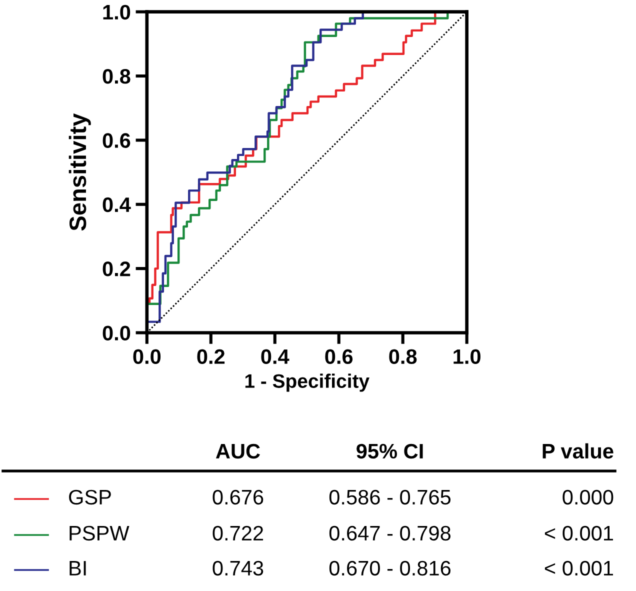  Describe the element at coordinates (116, 333) in the screenshot. I see `y-tick-label: 0.0` at that location.